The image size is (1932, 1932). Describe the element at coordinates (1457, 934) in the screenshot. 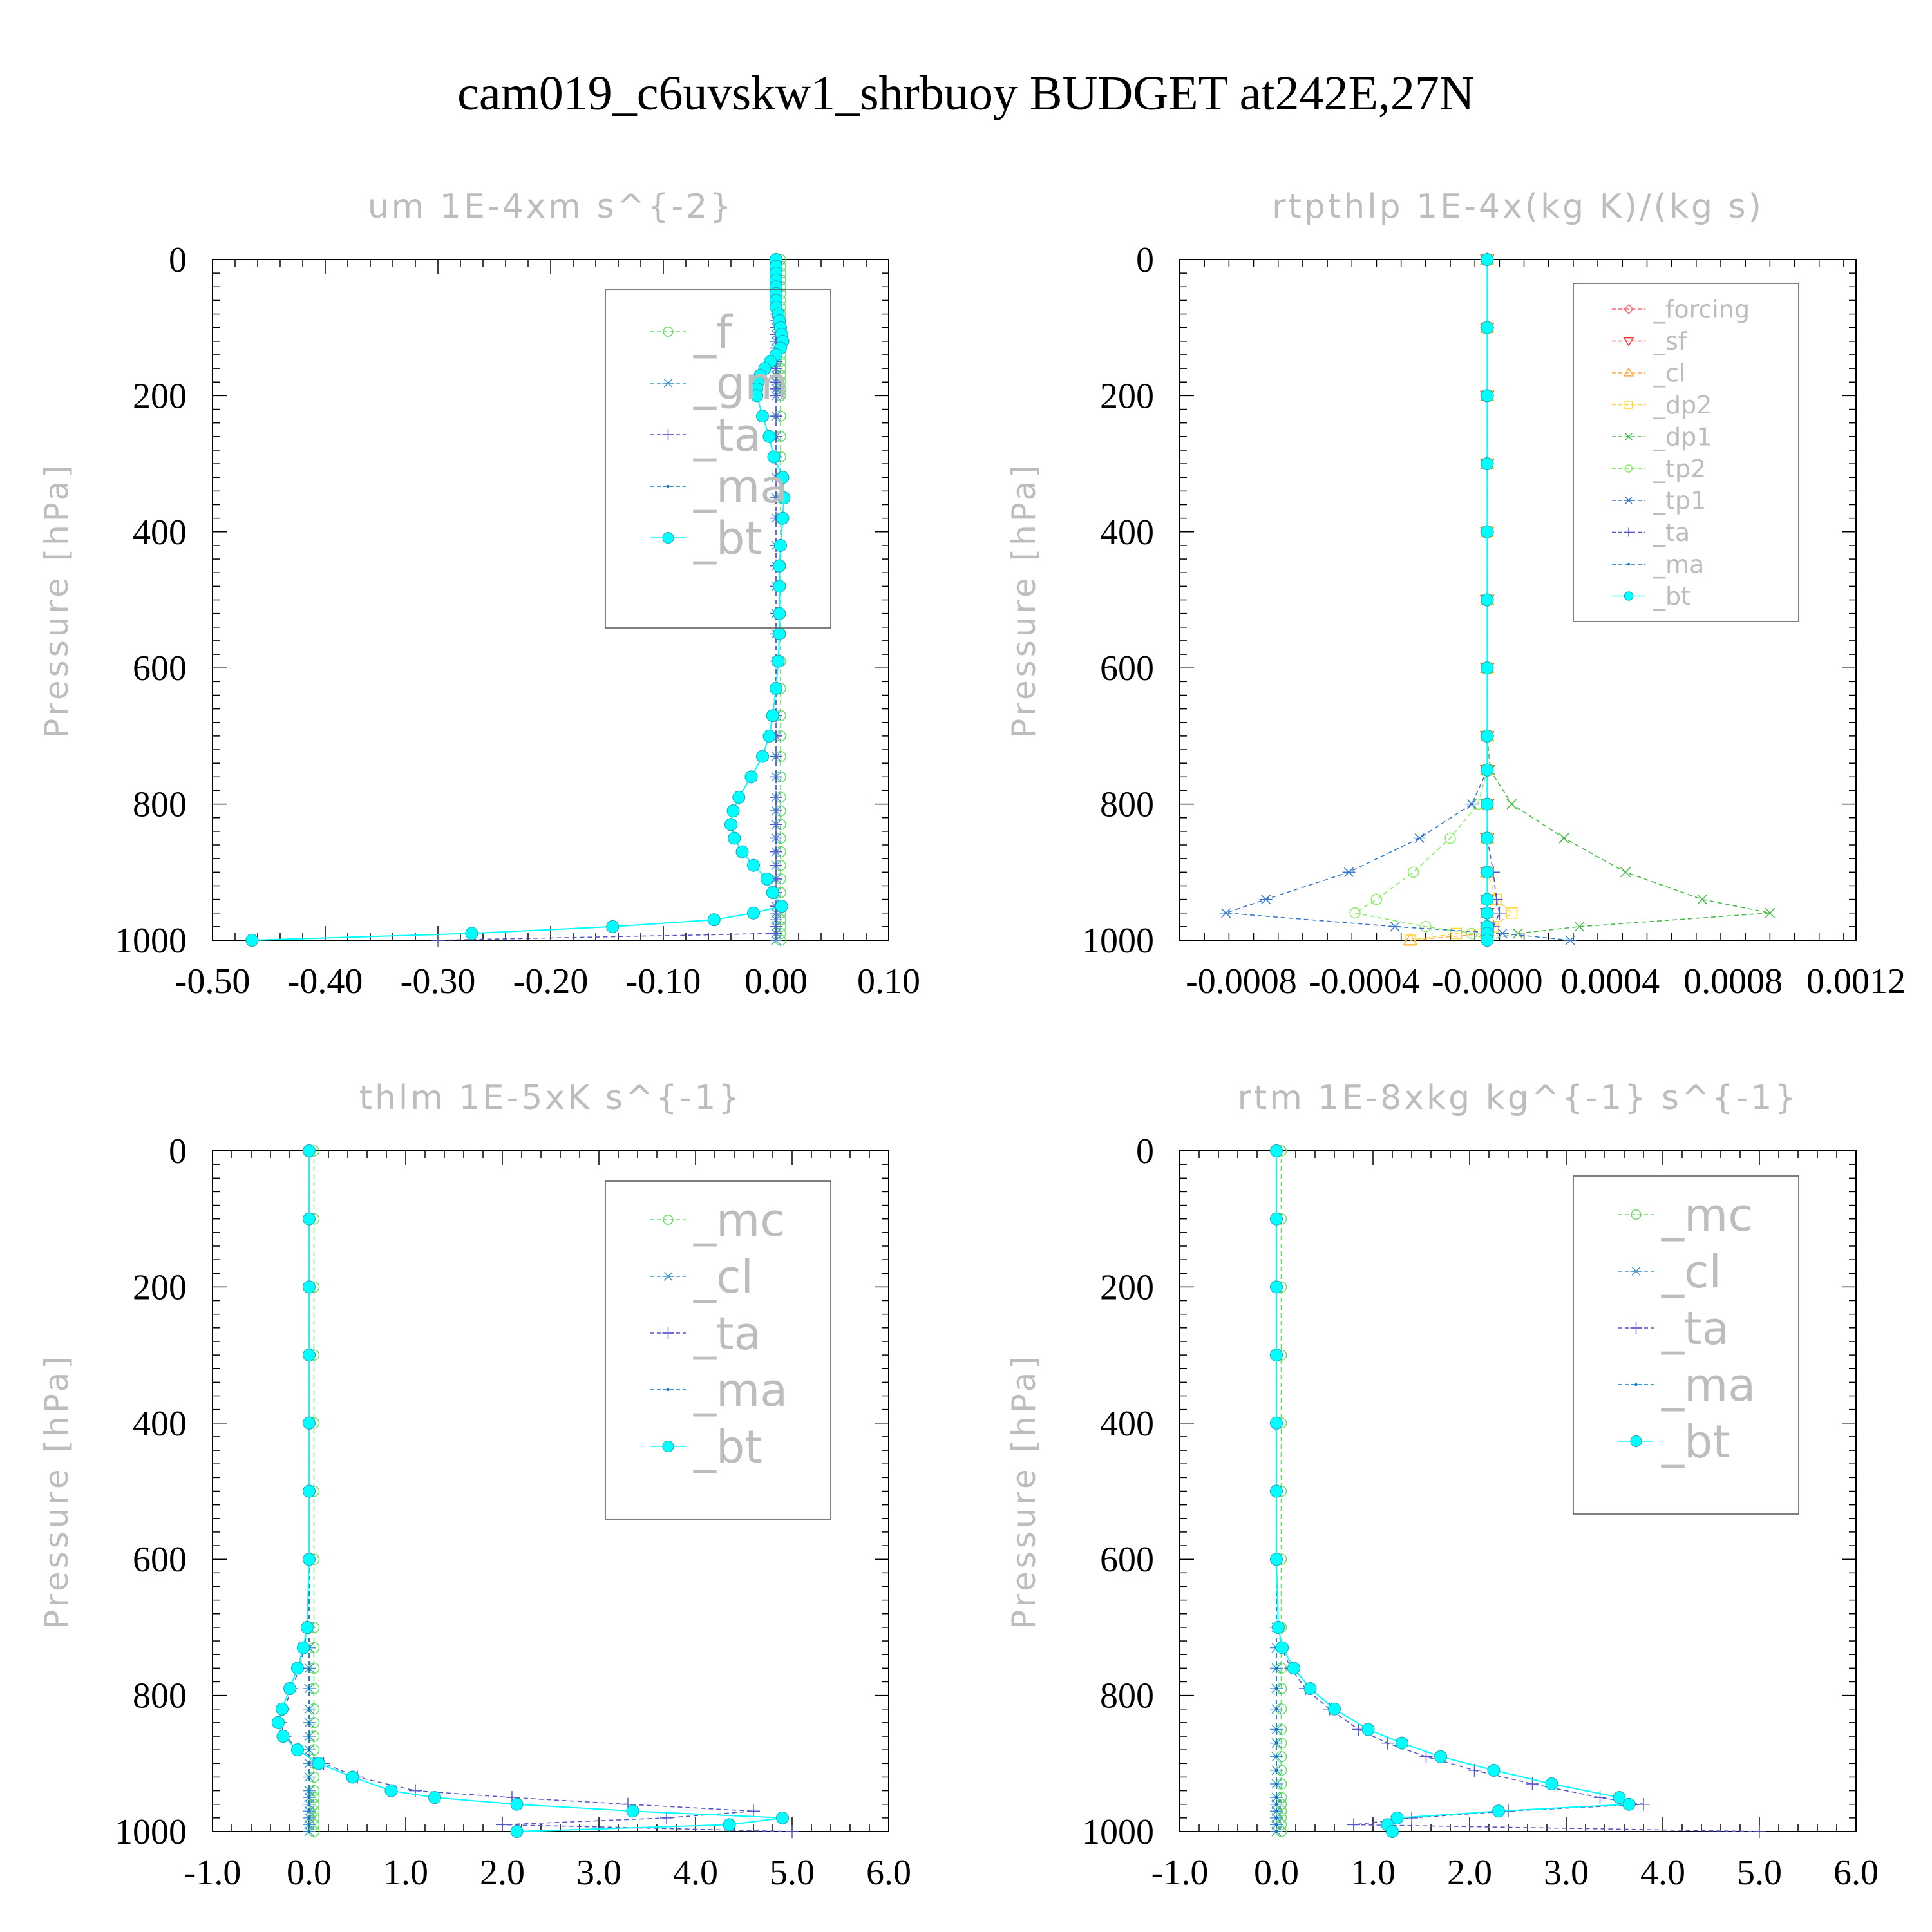

I see `data-point-dp2` at that location.